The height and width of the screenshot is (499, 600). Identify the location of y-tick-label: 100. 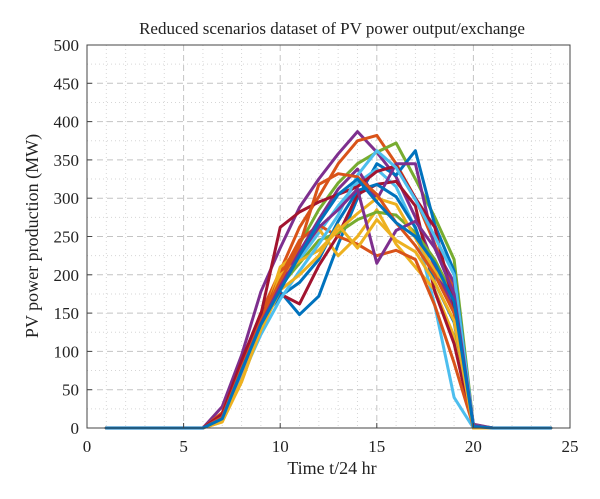
(67, 351).